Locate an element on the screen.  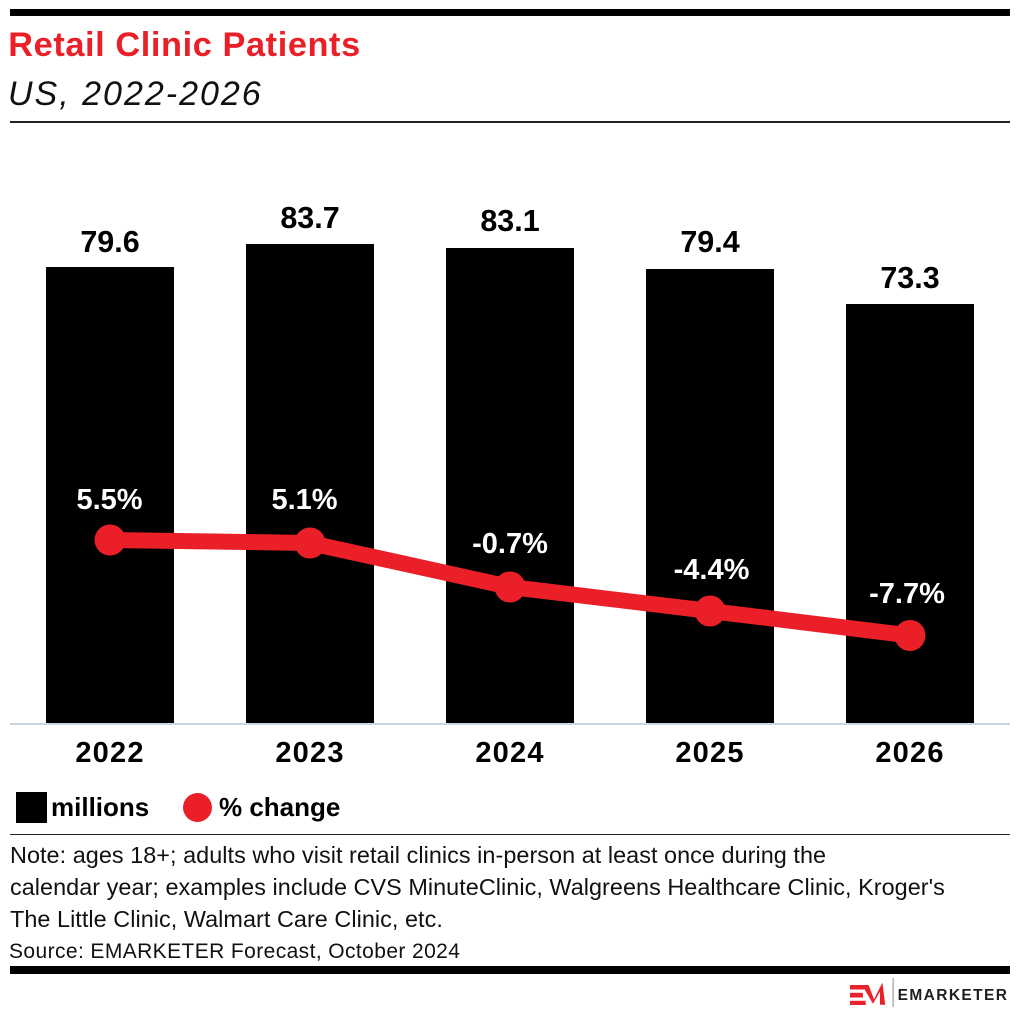
svg-text: EMARKETER is located at coordinates (953, 995).